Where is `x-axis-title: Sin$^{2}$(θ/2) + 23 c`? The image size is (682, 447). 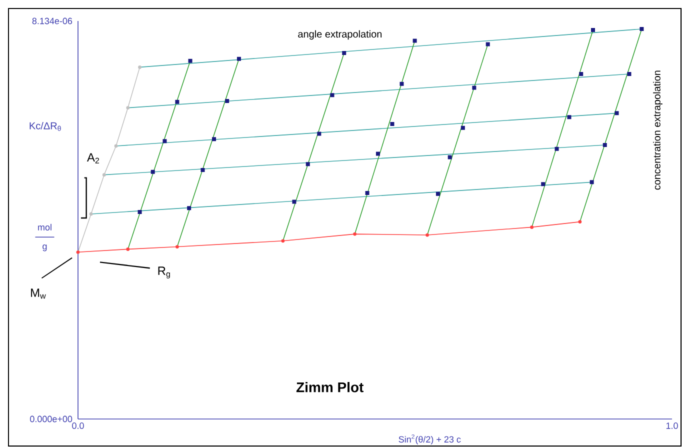
x-axis-title: Sin$^{2}$(θ/2) + 23 c is located at coordinates (429, 439).